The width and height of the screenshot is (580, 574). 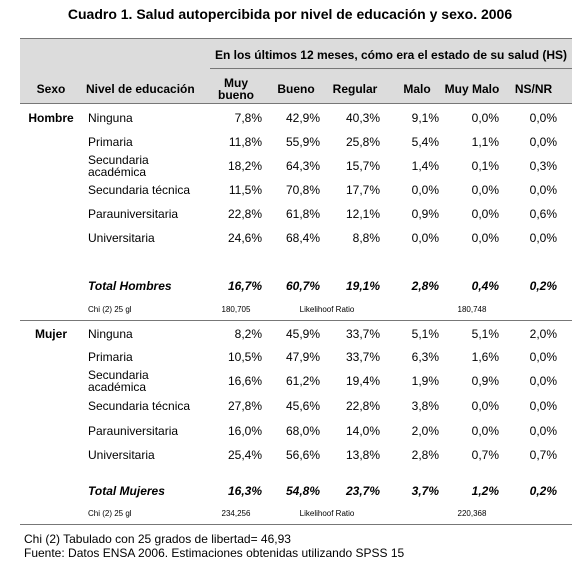 What do you see at coordinates (362, 214) in the screenshot?
I see `value-cell: 12,1%` at bounding box center [362, 214].